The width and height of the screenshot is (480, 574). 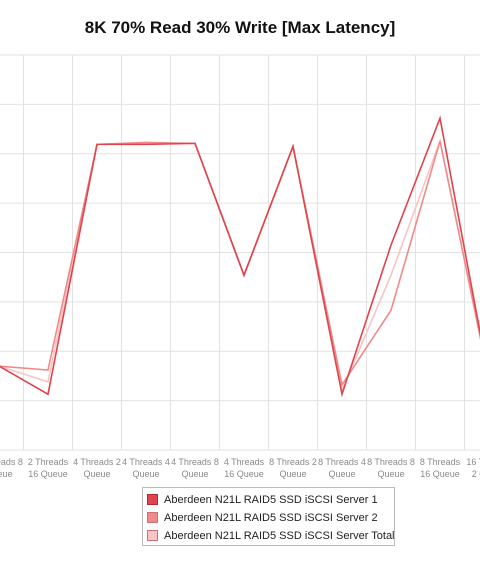 What do you see at coordinates (244, 468) in the screenshot?
I see `x-tick-label: 4 Threads 16 Queue` at bounding box center [244, 468].